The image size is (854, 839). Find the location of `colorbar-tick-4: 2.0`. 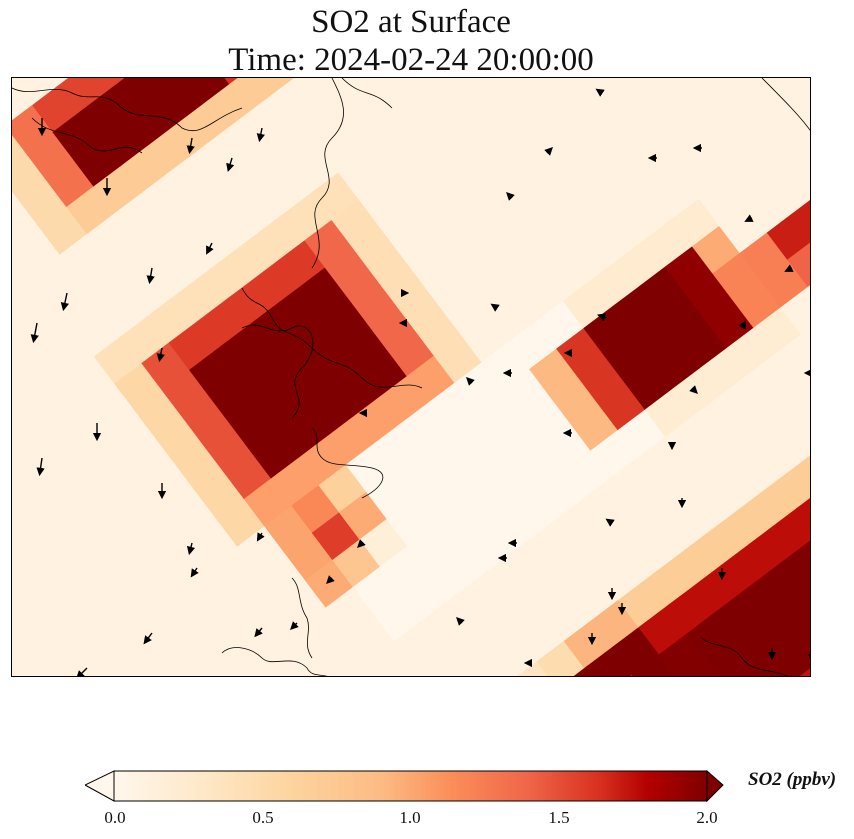

colorbar-tick-4: 2.0 is located at coordinates (707, 817).